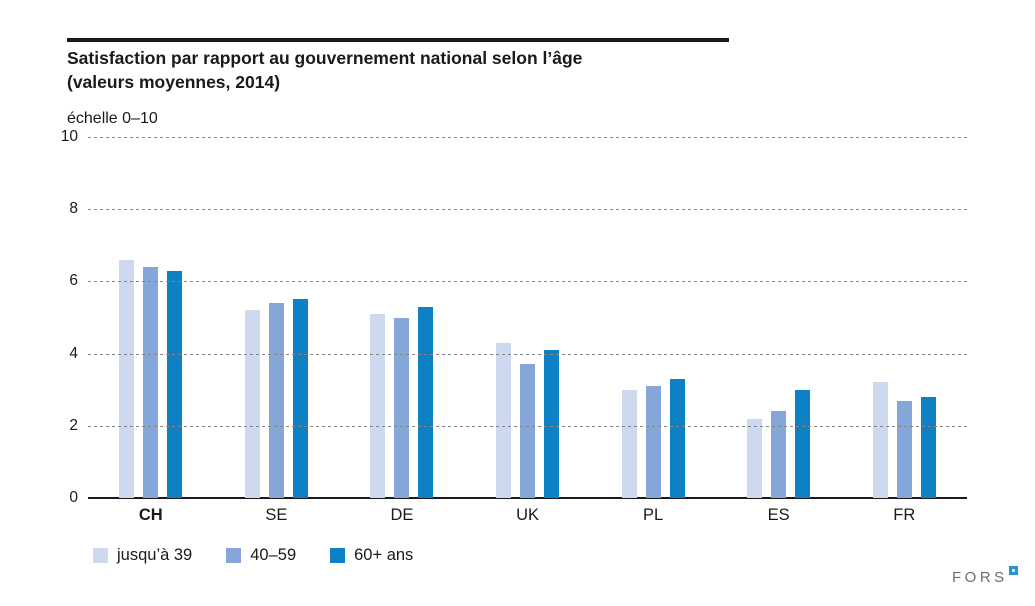  I want to click on bar-de-jusqu-à-39, so click(378, 405).